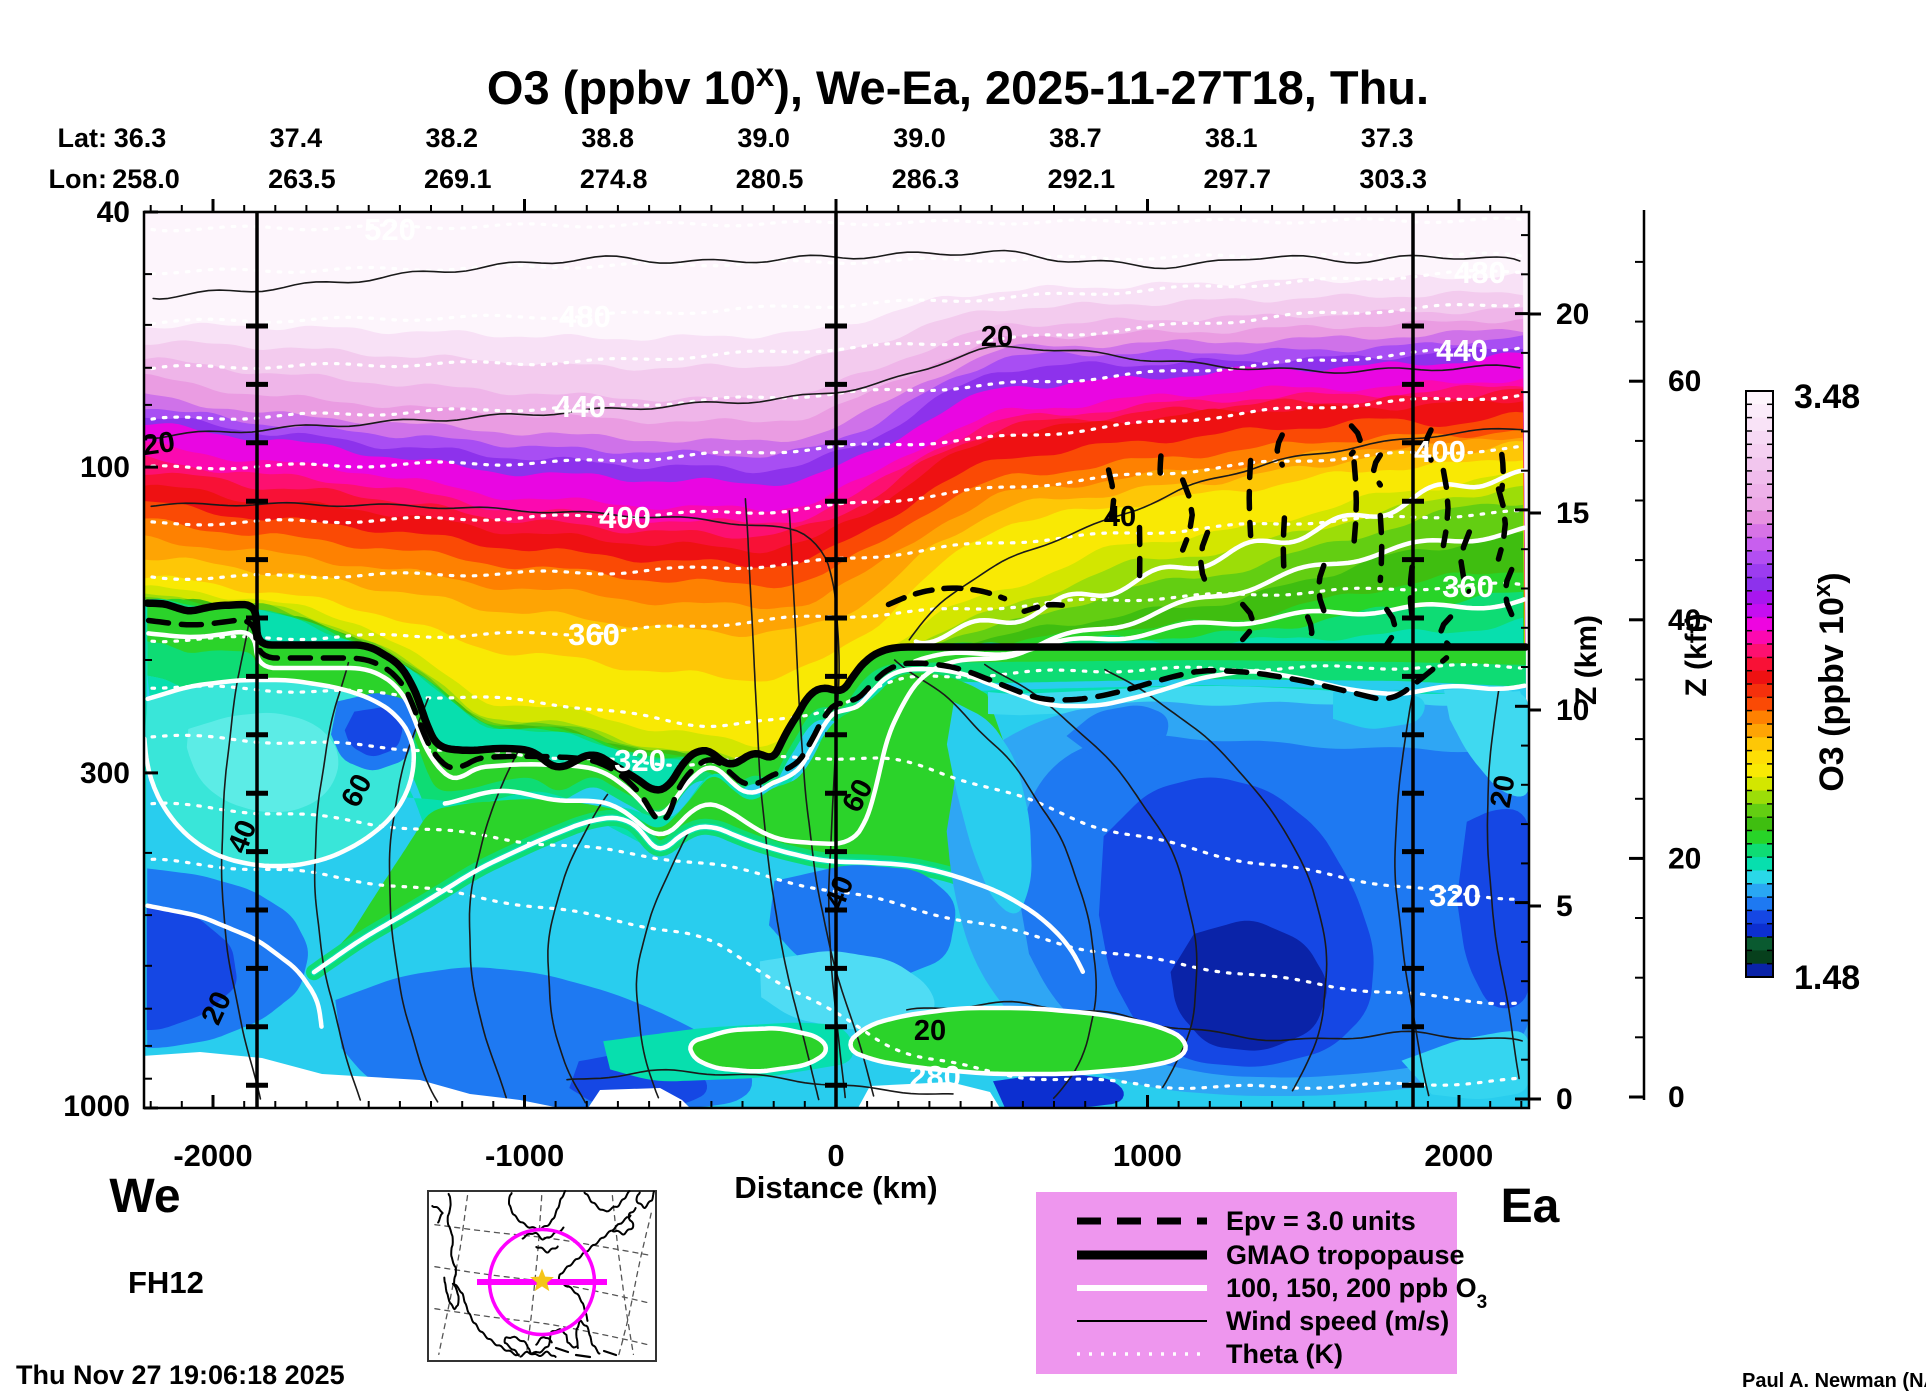 This screenshot has width=1926, height=1394. I want to click on svg-text: 280.5, so click(770, 179).